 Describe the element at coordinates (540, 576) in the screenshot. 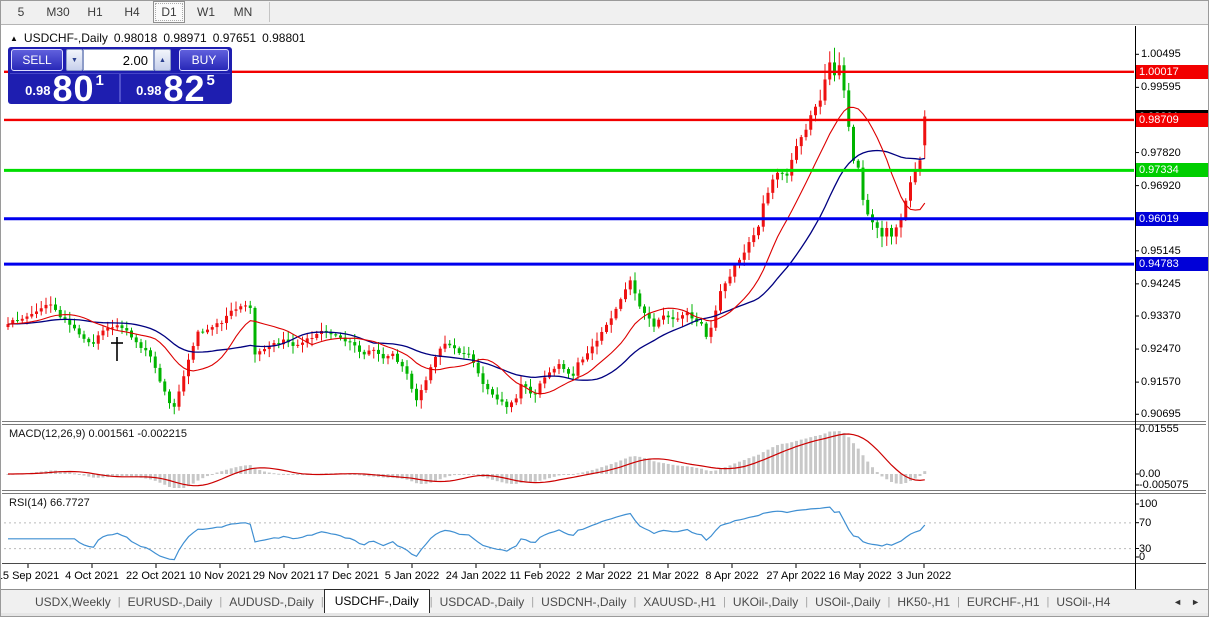

I see `date-axis-label: 11 Feb 2022` at that location.